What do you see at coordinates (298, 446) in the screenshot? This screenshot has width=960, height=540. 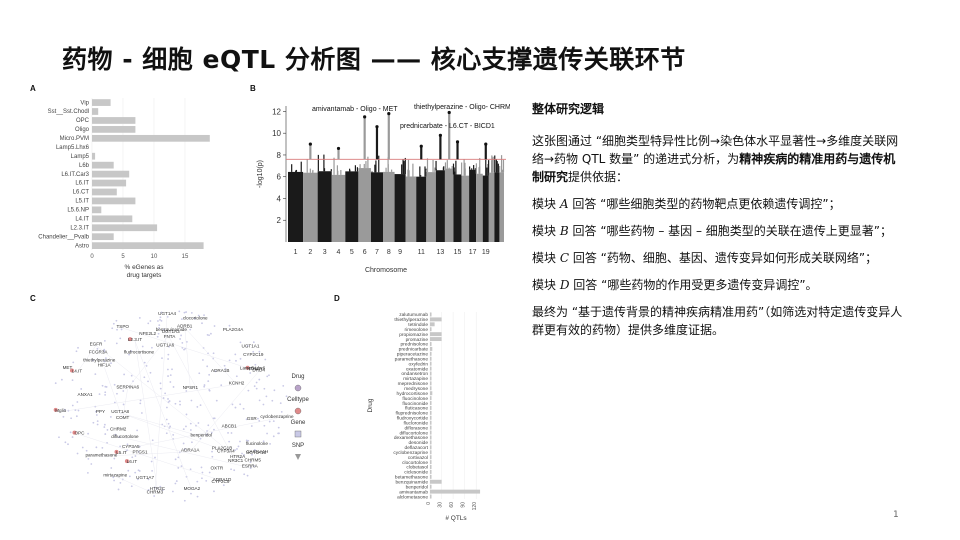 I see `legend-label: SNP` at bounding box center [298, 446].